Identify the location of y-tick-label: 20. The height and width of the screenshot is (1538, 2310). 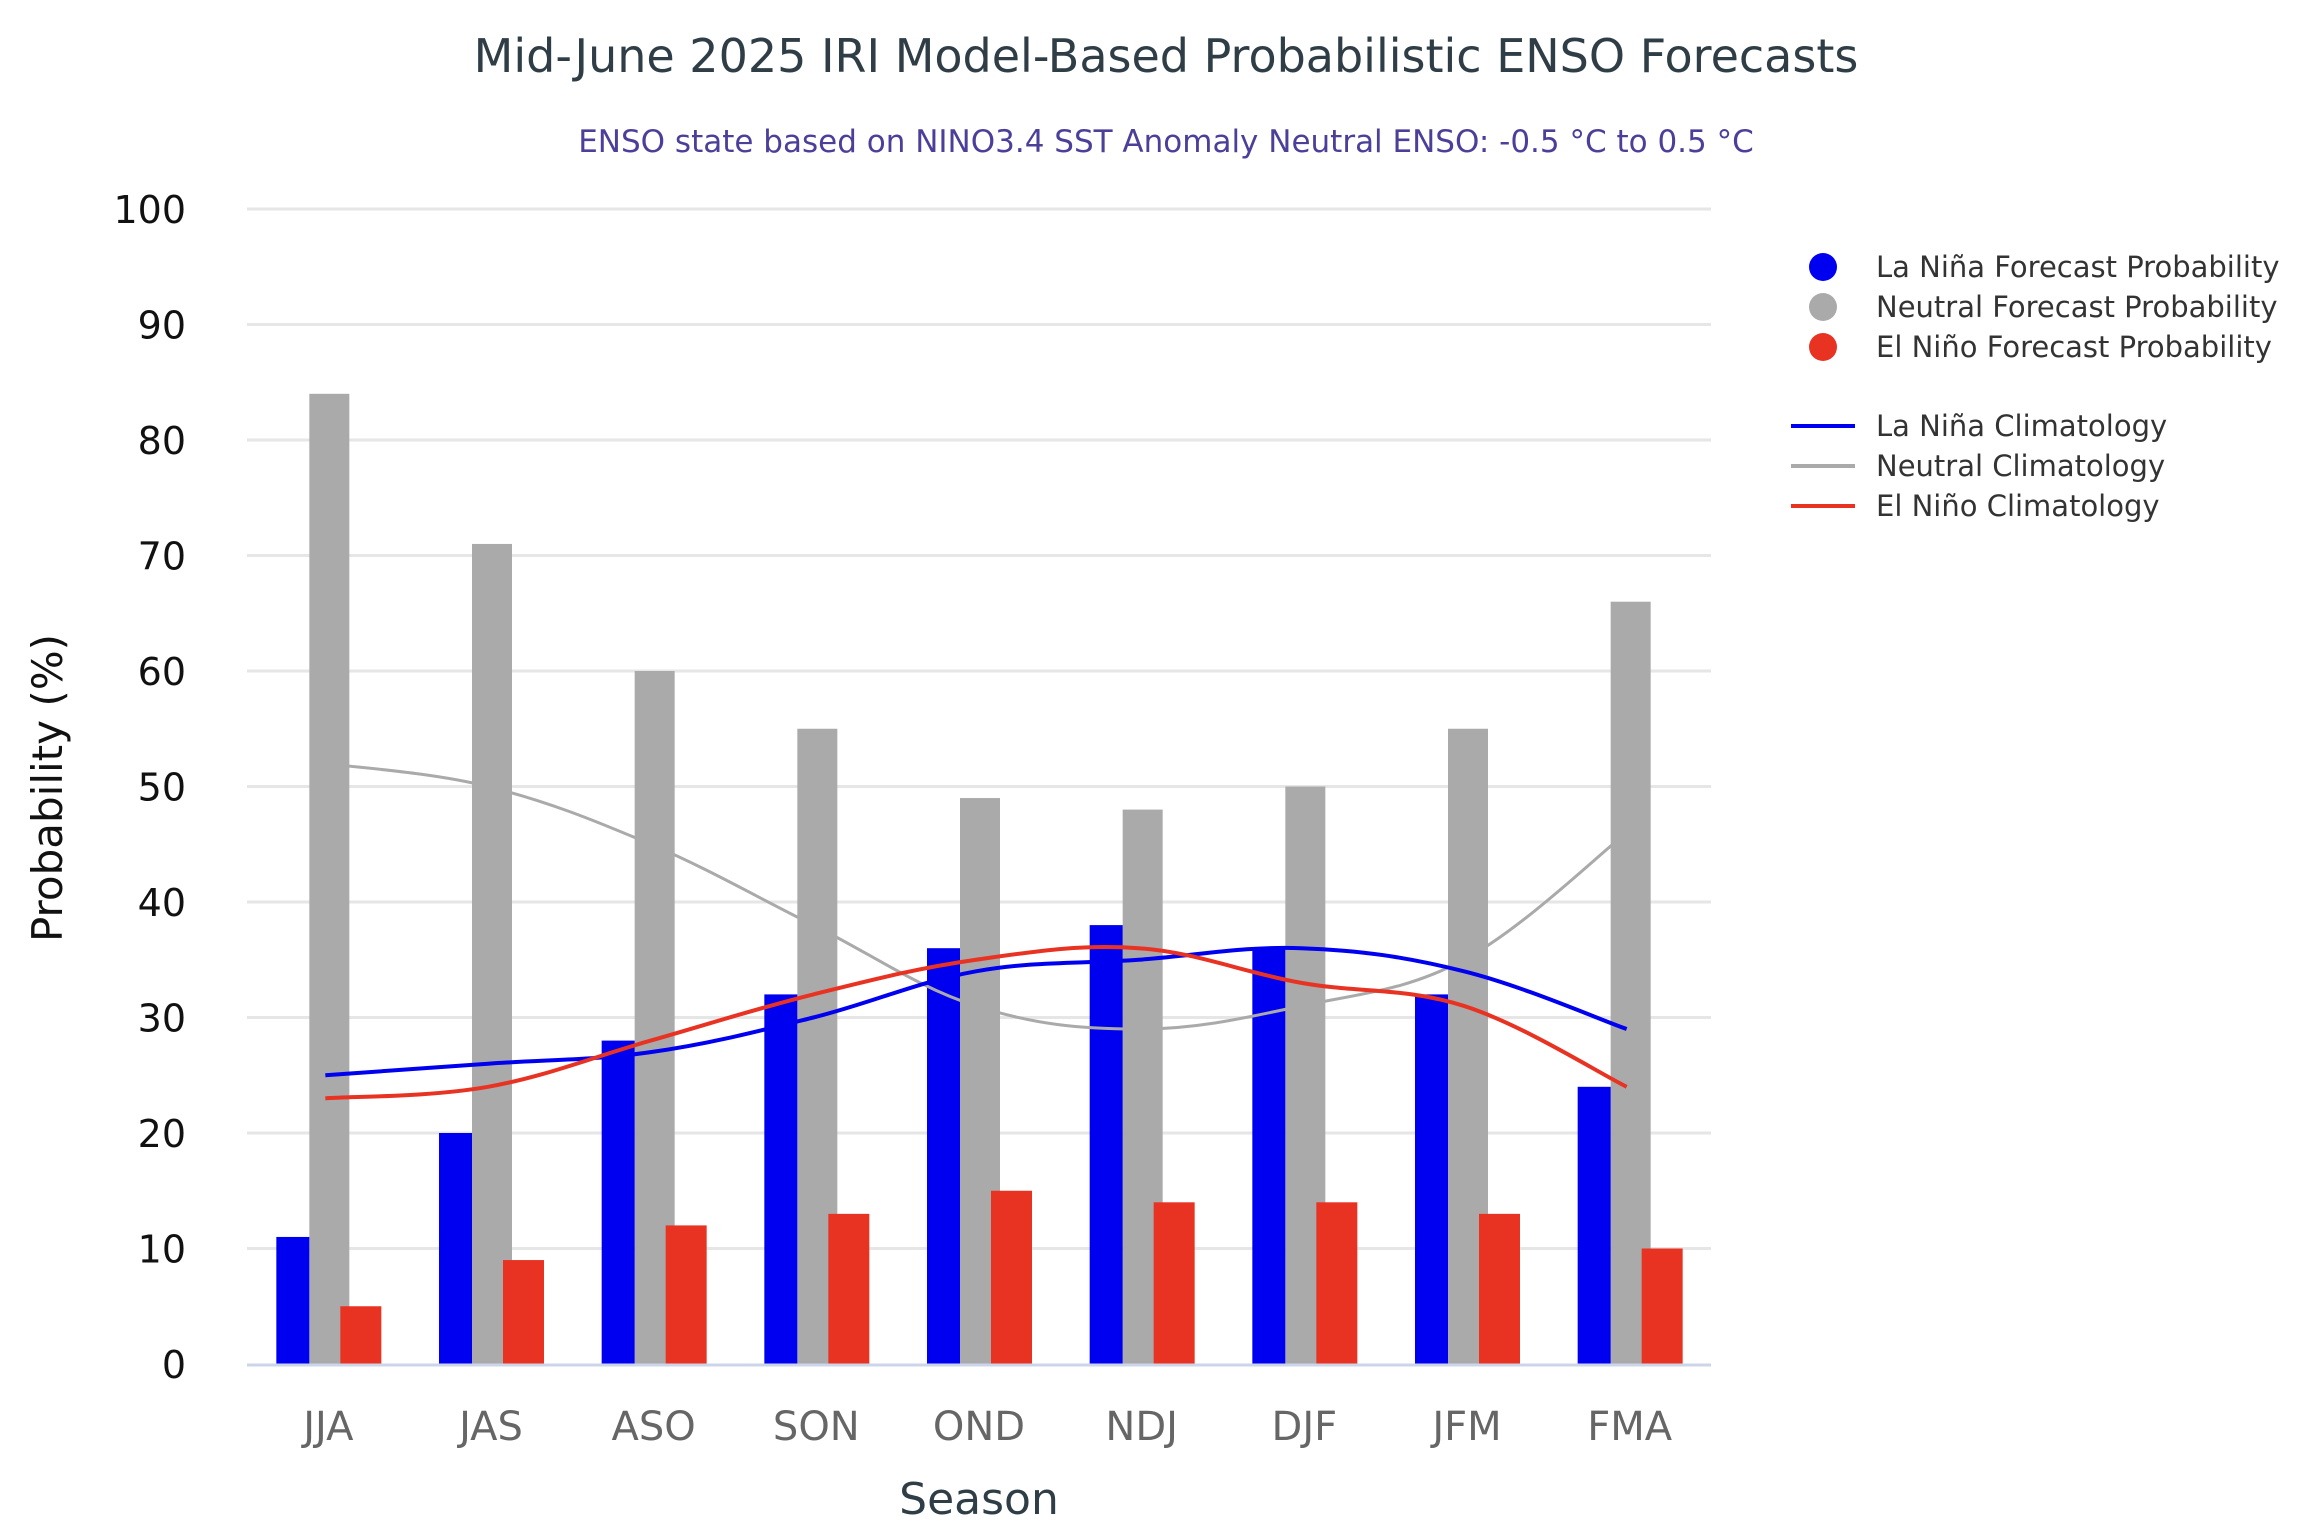
(162, 1134).